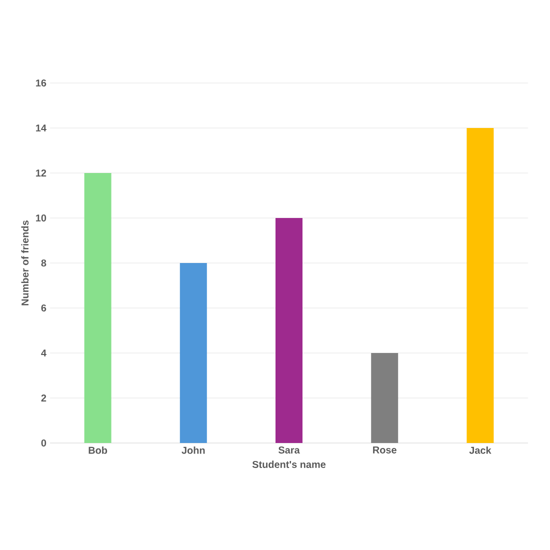  Describe the element at coordinates (43, 353) in the screenshot. I see `y-tick-label: 4` at that location.